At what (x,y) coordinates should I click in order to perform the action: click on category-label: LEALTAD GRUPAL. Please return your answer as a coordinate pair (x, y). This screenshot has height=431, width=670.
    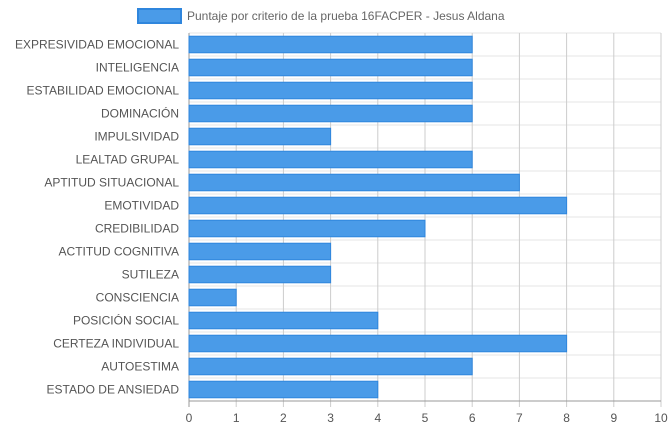
    Looking at the image, I should click on (128, 160).